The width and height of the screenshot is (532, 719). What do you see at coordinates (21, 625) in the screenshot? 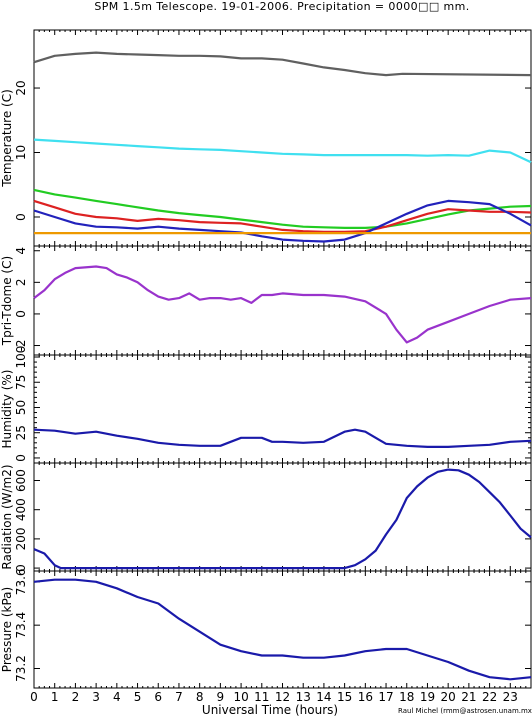
I see `y-tick-label: 73.4` at bounding box center [21, 625].